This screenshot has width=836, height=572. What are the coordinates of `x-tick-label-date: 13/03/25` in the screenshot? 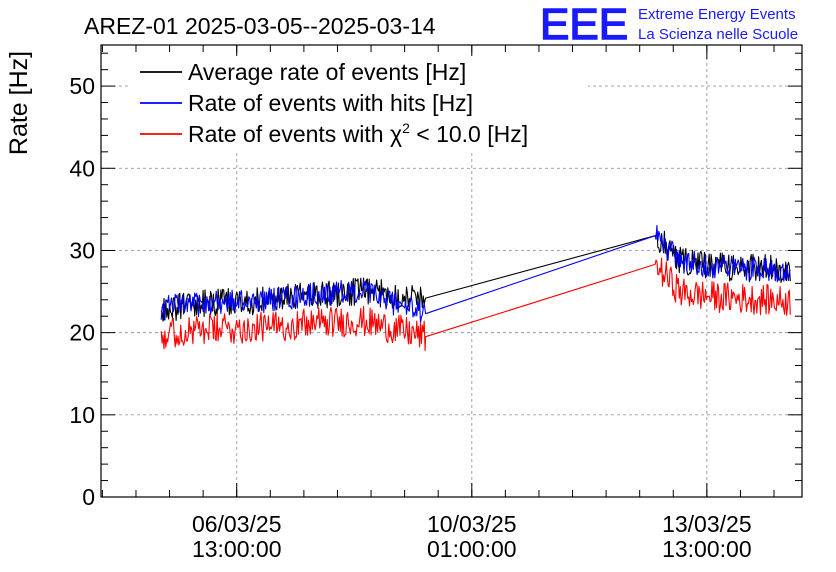 It's located at (707, 524).